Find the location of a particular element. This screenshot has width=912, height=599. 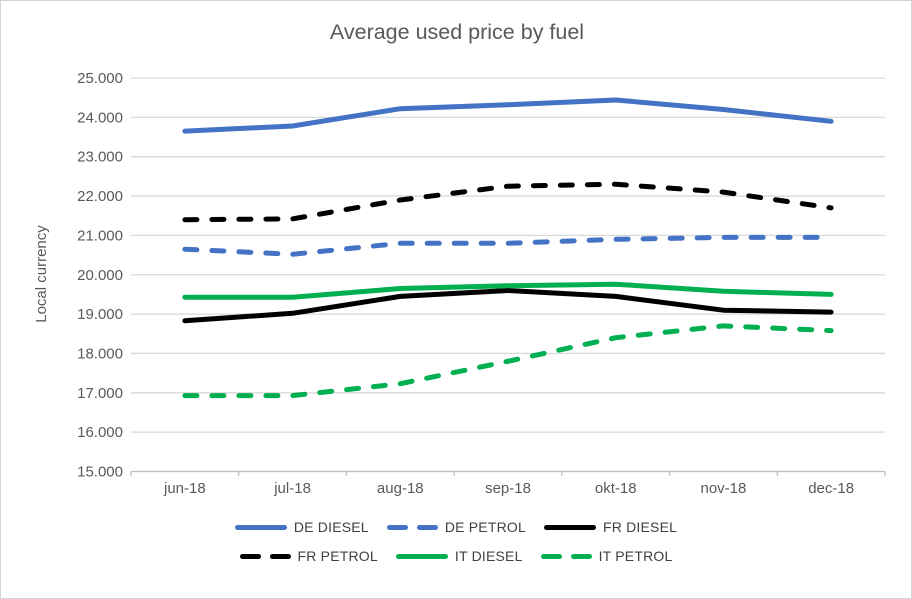

y-tick-label: 15.000 is located at coordinates (100, 472).